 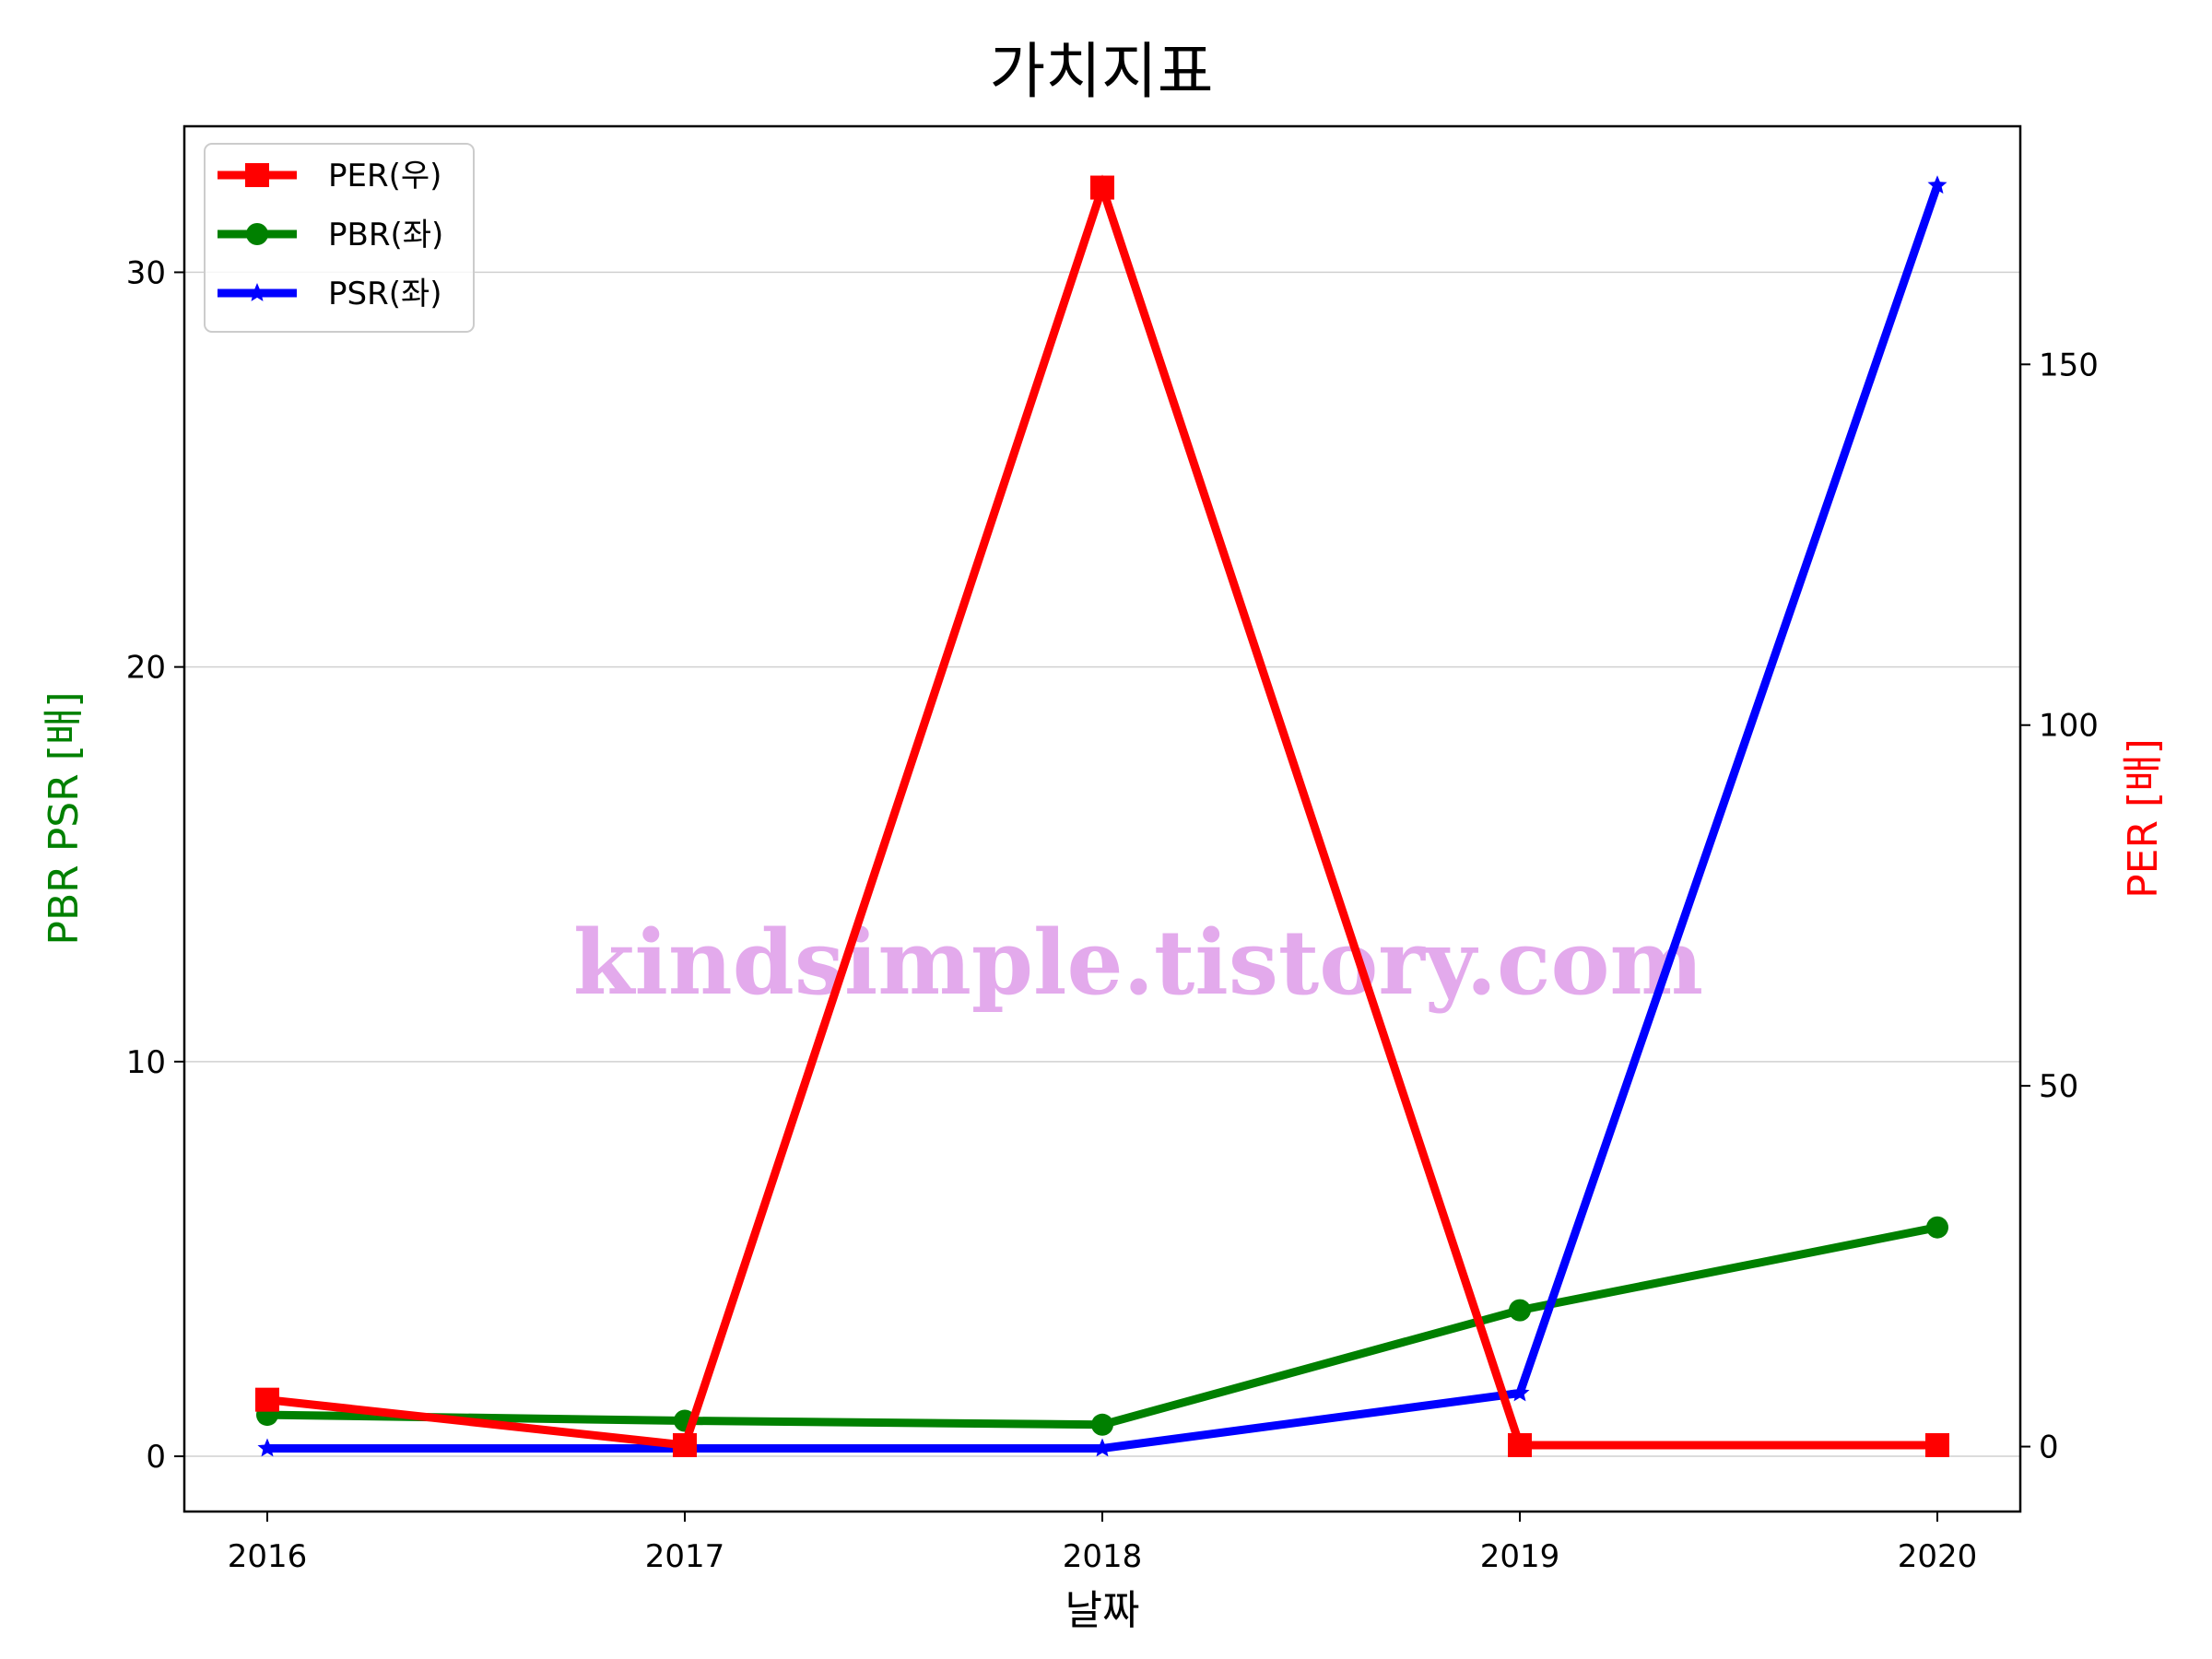 What do you see at coordinates (384, 176) in the screenshot?
I see `legend-label-0: PER(우)` at bounding box center [384, 176].